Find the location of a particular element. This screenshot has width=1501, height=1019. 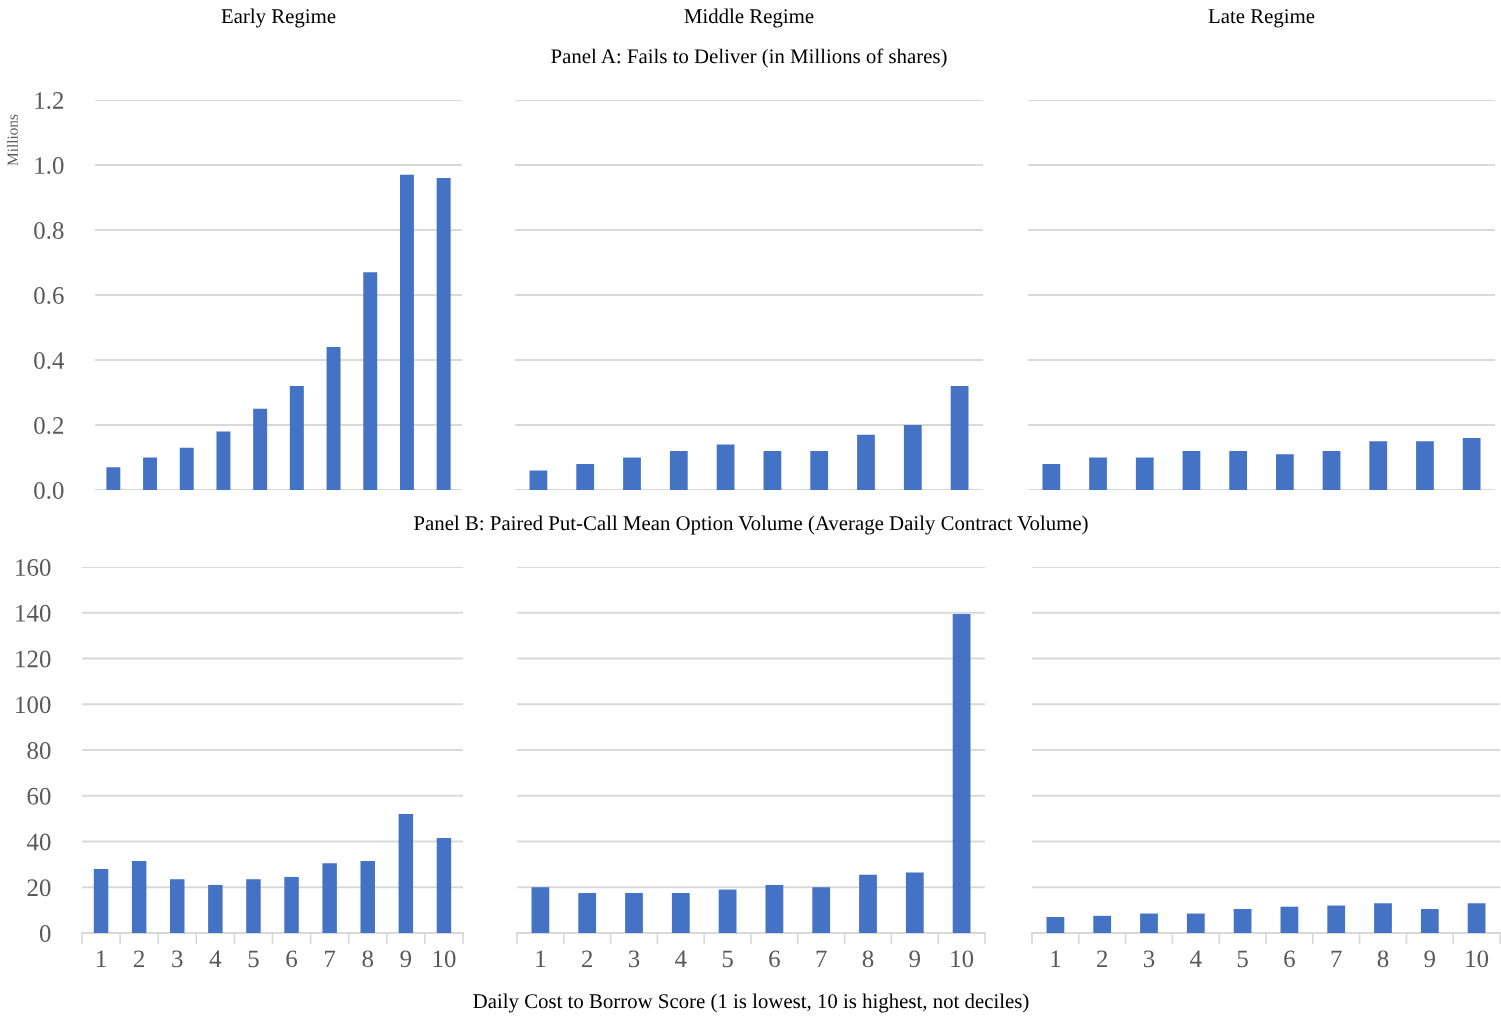

y-tick-label: 100 is located at coordinates (33, 705).